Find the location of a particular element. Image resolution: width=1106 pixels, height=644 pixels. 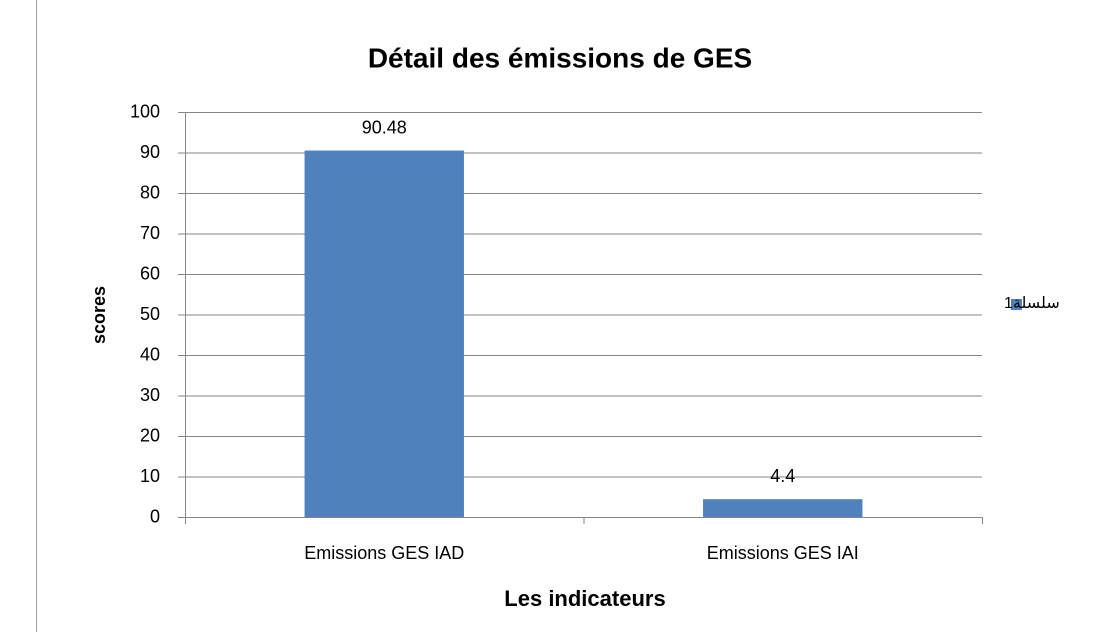

y-axis-label: scores is located at coordinates (99, 315).